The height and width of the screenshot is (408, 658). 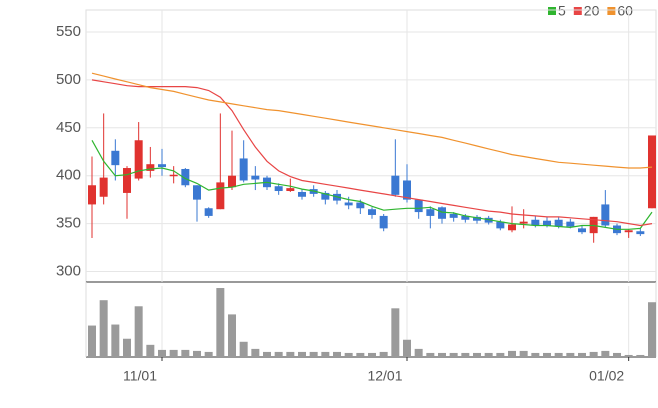 I want to click on y-tick-label: 400, so click(x=68, y=175).